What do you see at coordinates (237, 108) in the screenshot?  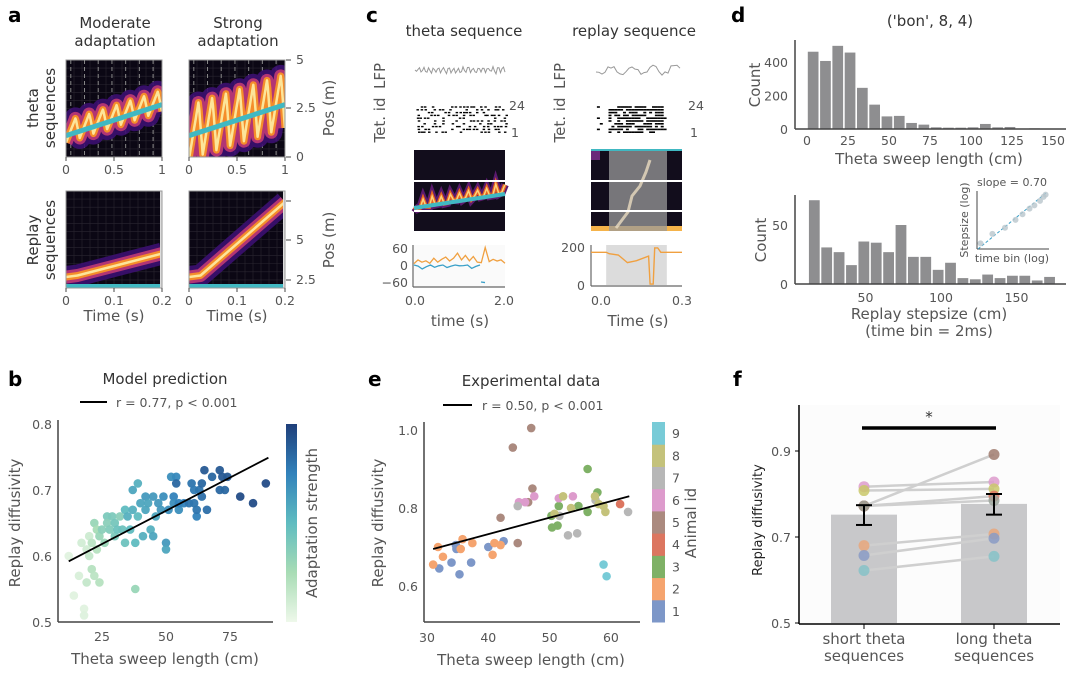 I see `heatmap-content` at bounding box center [237, 108].